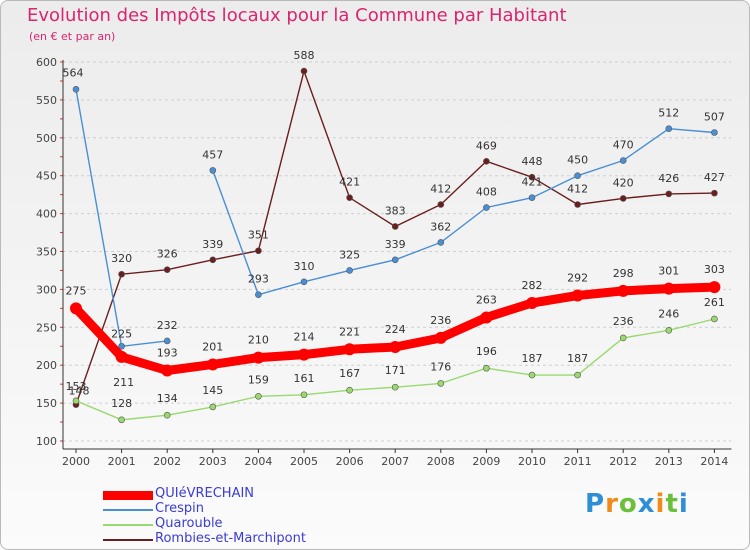 The height and width of the screenshot is (550, 750). What do you see at coordinates (79, 391) in the screenshot?
I see `data-label: 148` at bounding box center [79, 391].